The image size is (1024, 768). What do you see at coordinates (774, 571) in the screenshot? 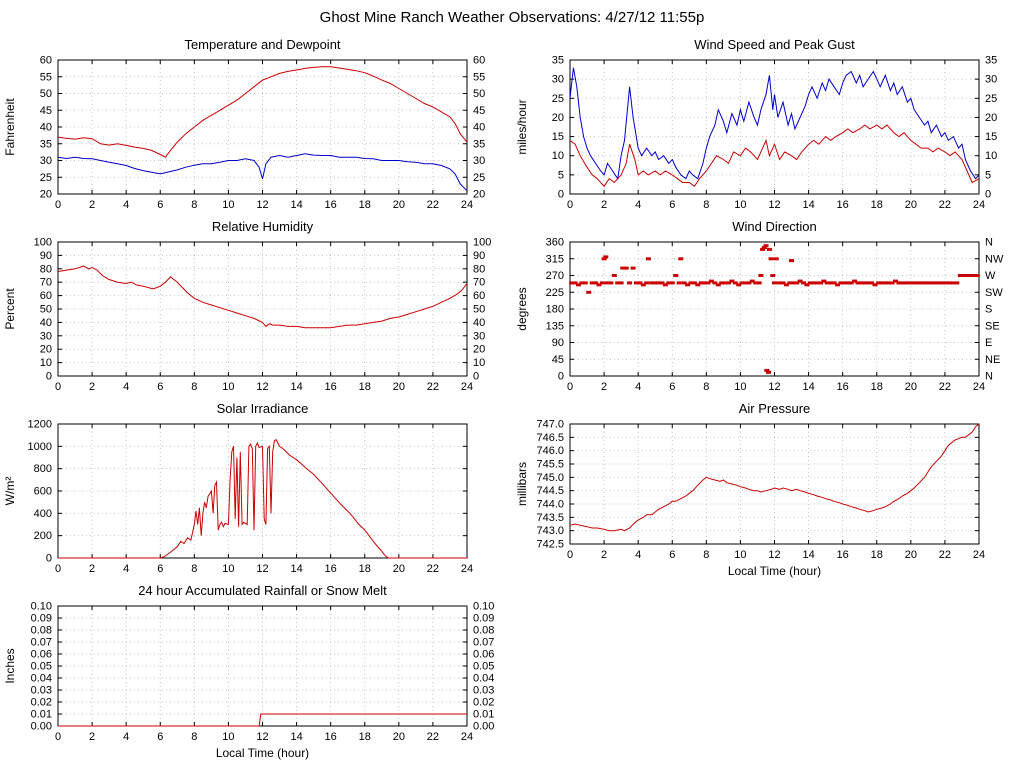
I see `pressure-xlabel: Local Time (hour)` at bounding box center [774, 571].